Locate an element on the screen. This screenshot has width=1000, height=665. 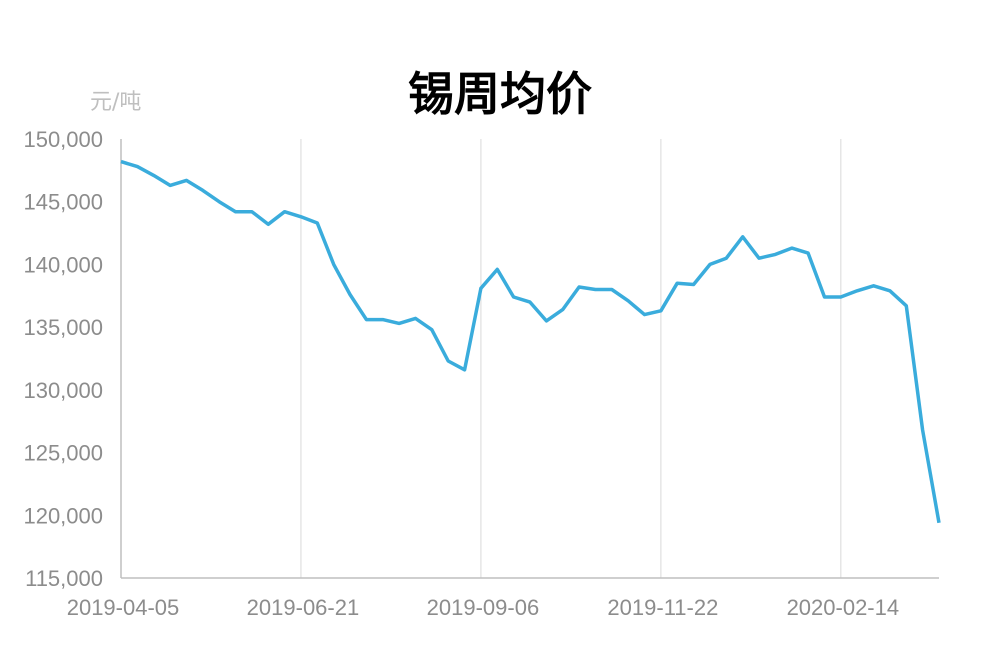
y-tick-label: 145,000 is located at coordinates (63, 202).